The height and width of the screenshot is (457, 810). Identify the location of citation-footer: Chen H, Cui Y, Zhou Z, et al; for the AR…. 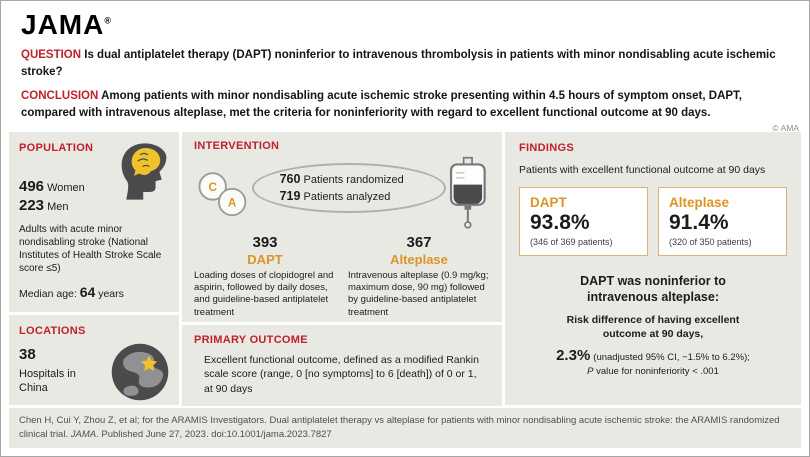
(405, 428).